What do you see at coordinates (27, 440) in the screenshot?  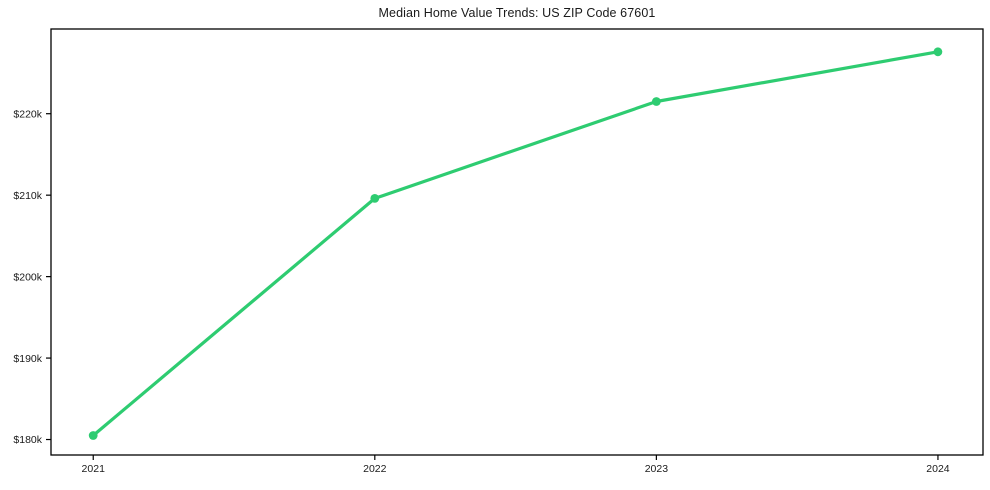 I see `y-axis-tick-label: $180k` at bounding box center [27, 440].